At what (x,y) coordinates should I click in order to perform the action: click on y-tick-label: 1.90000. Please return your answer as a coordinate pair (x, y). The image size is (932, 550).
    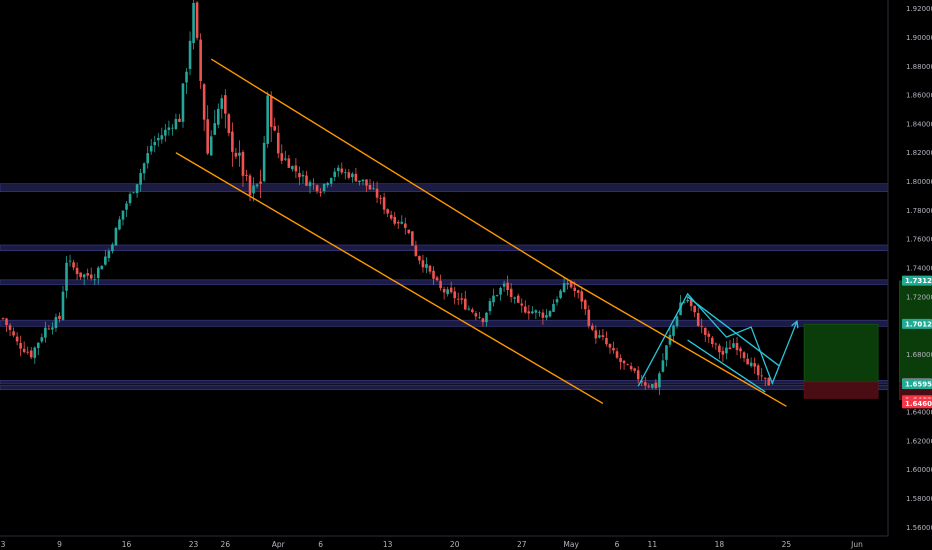
    Looking at the image, I should click on (919, 38).